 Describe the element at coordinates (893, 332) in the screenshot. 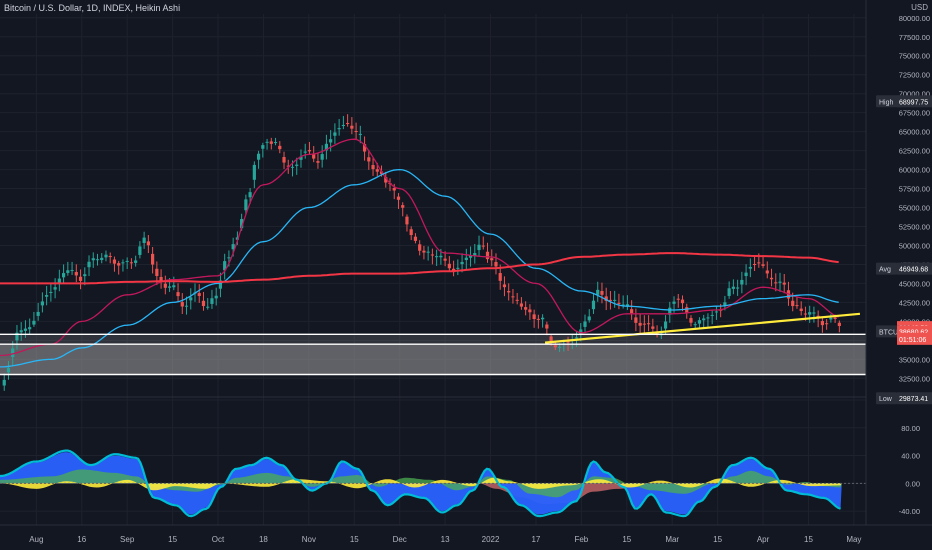

I see `price-tag-name: BTCUSD` at that location.